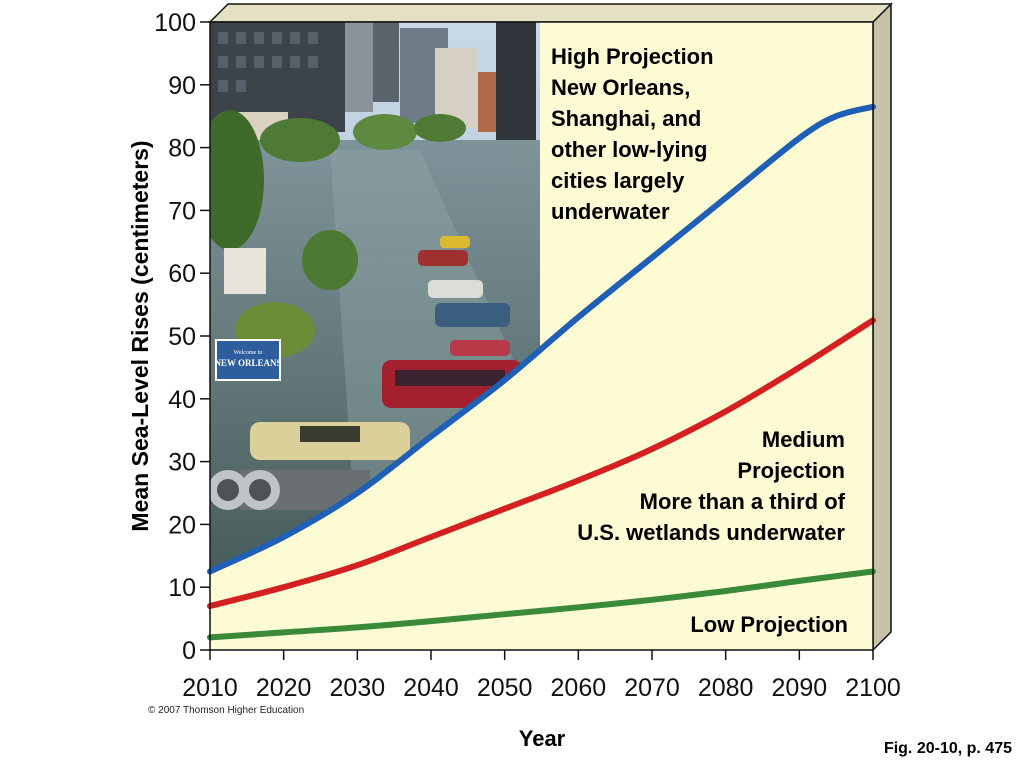  Describe the element at coordinates (711, 532) in the screenshot. I see `ann-medium-line: U.S. wetlands underwater` at that location.